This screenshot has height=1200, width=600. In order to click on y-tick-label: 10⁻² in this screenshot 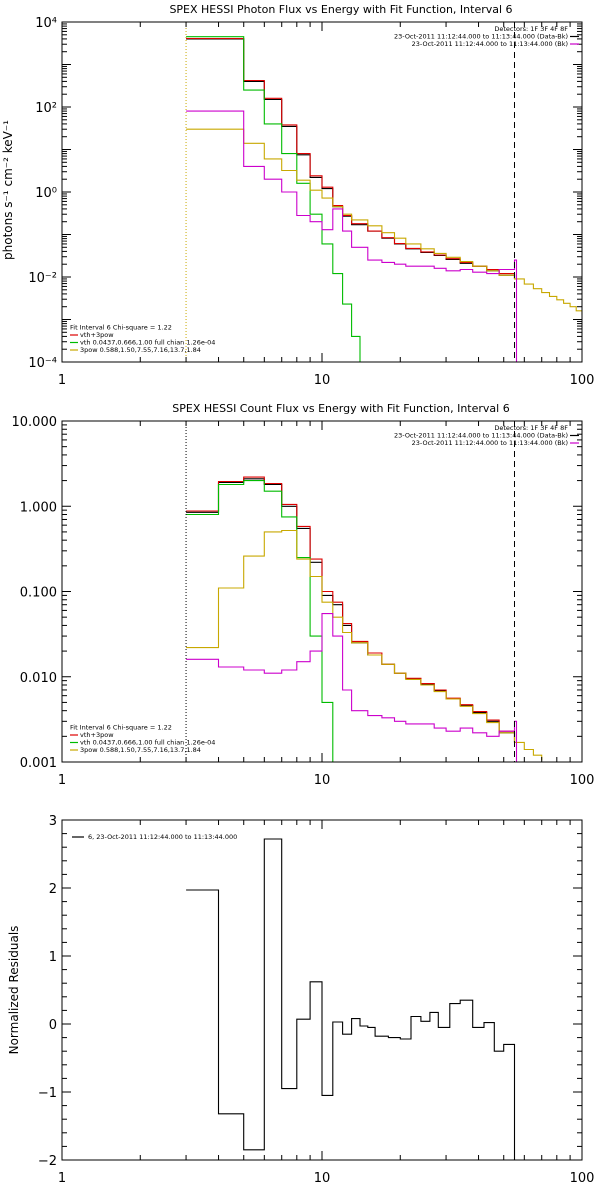, I will do `click(42, 278)`.